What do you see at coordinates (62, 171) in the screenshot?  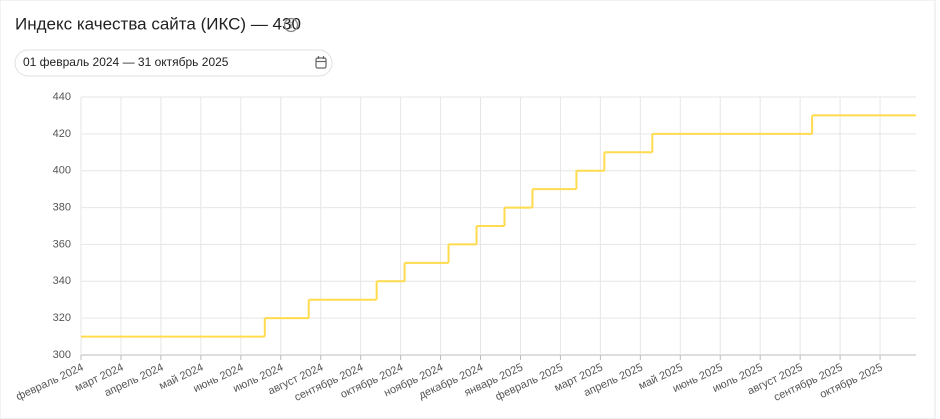 I see `y-tick-label: 400` at bounding box center [62, 171].